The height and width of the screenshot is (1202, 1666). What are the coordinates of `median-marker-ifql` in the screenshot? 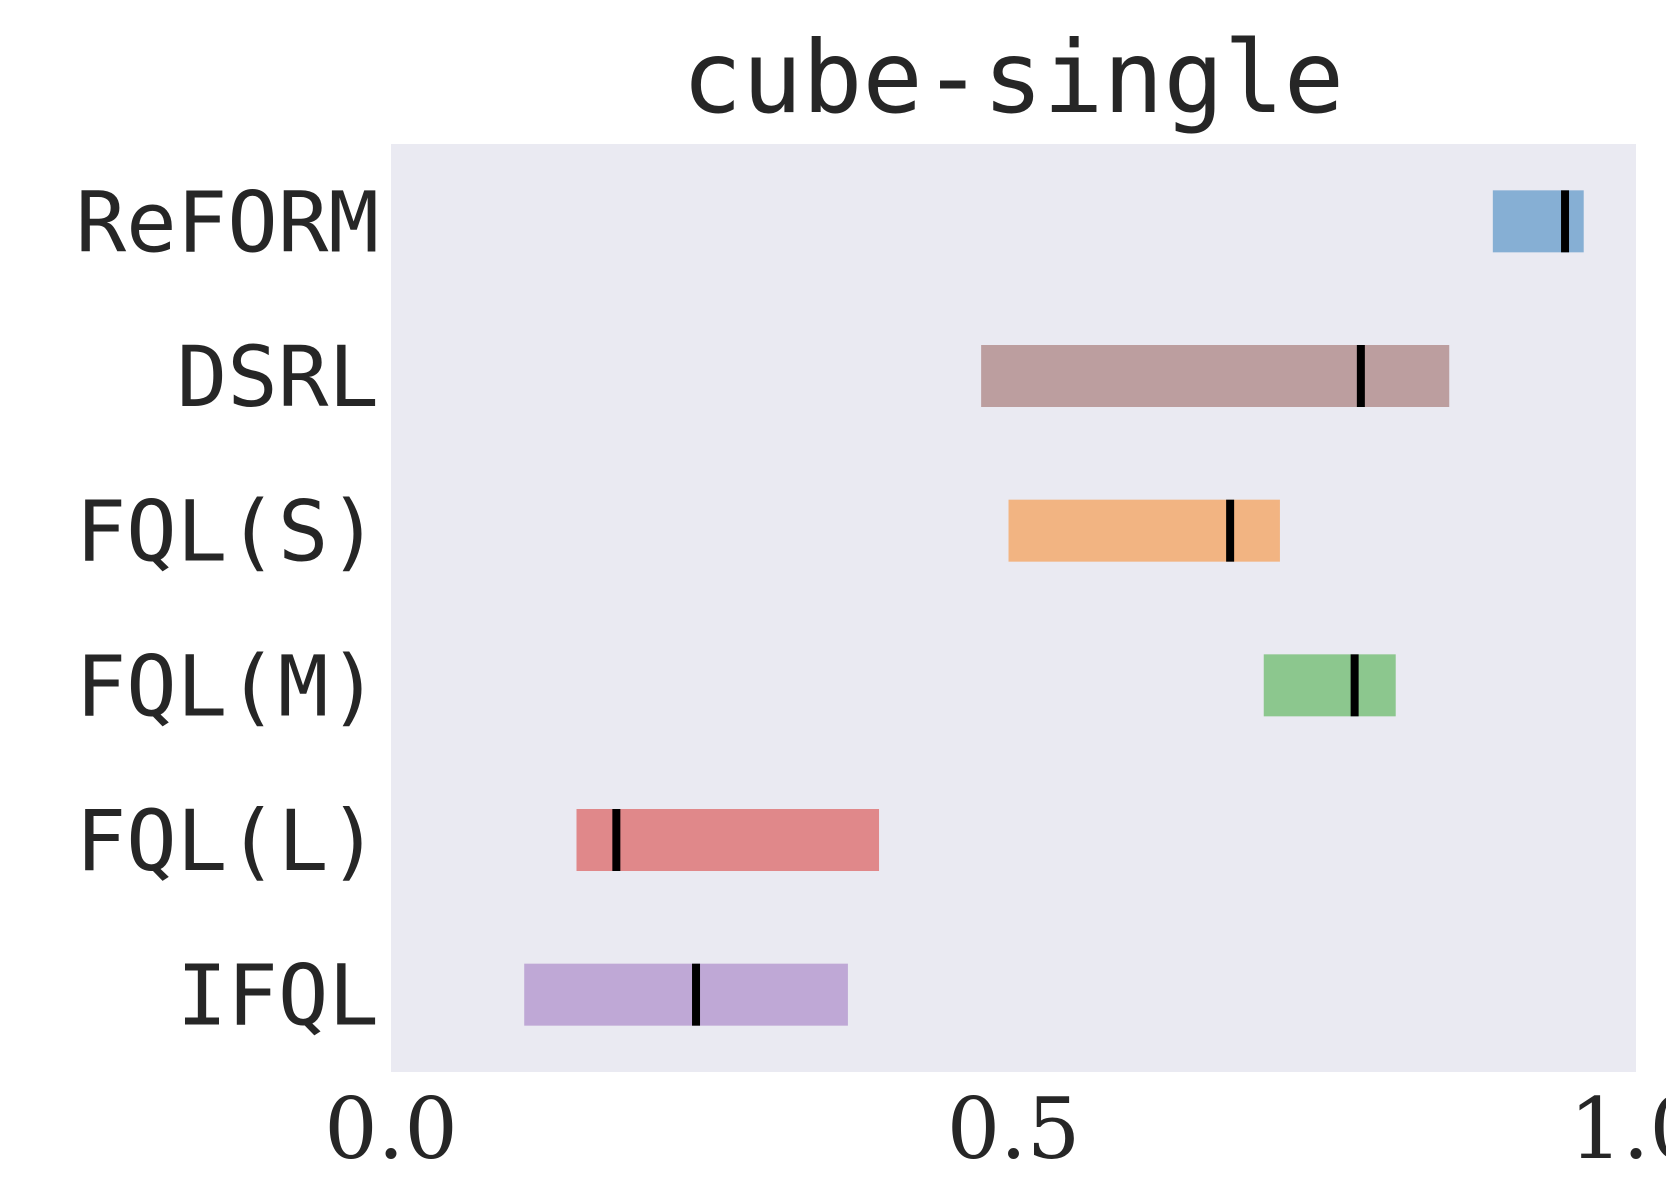 It's located at (696, 994).